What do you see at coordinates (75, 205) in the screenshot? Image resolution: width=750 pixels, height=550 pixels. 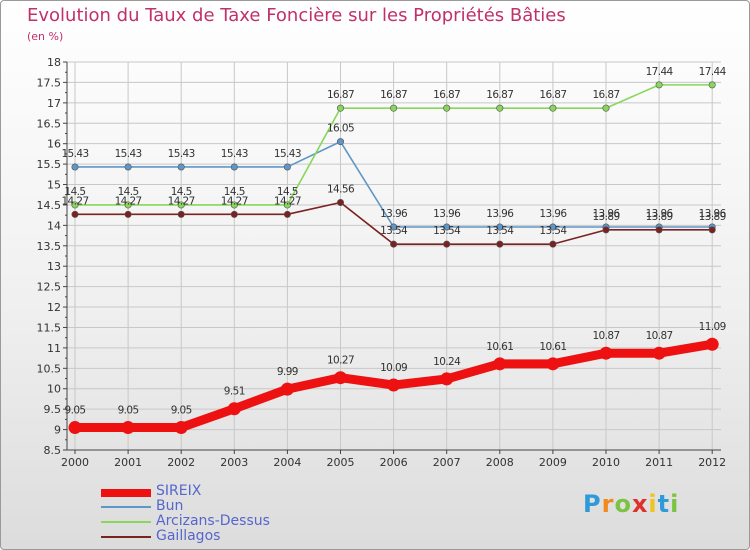 I see `point-arcizans-dessus-2000` at bounding box center [75, 205].